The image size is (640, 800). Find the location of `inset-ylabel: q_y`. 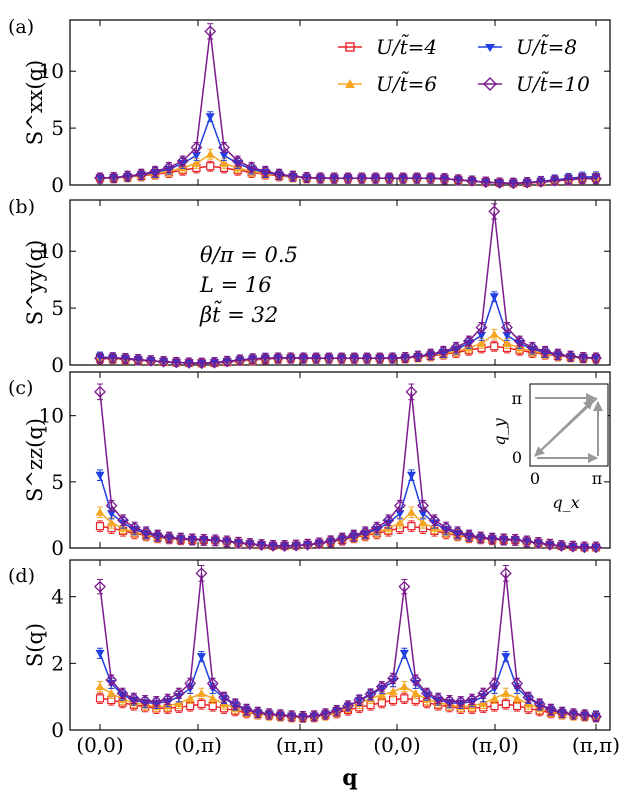

inset-ylabel: q_y is located at coordinates (499, 431).